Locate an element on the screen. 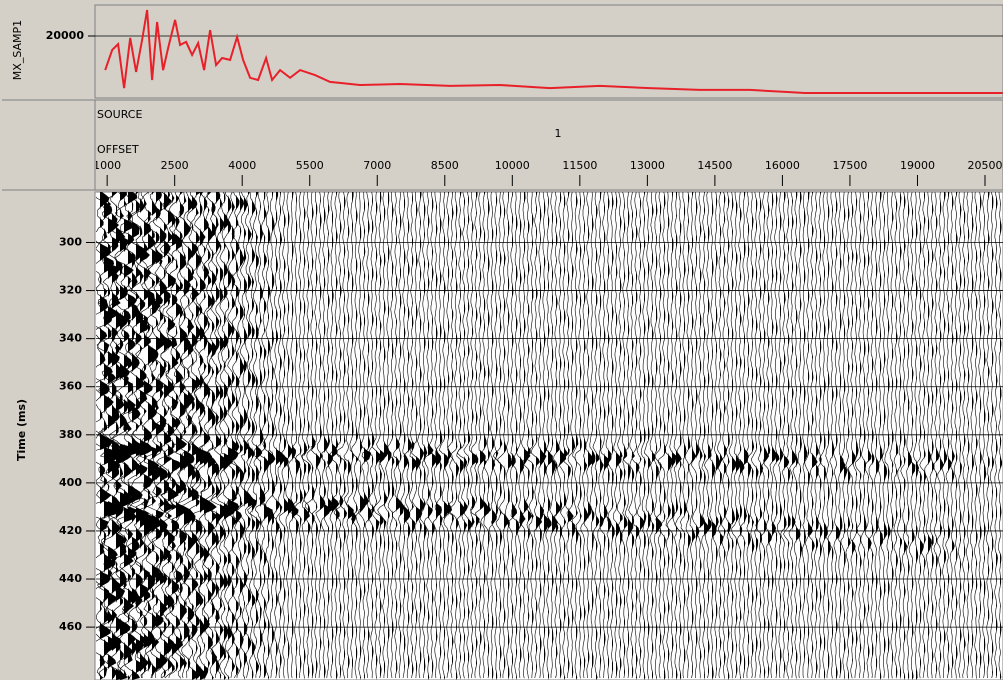  y-tick-label: 300 is located at coordinates (70, 241).